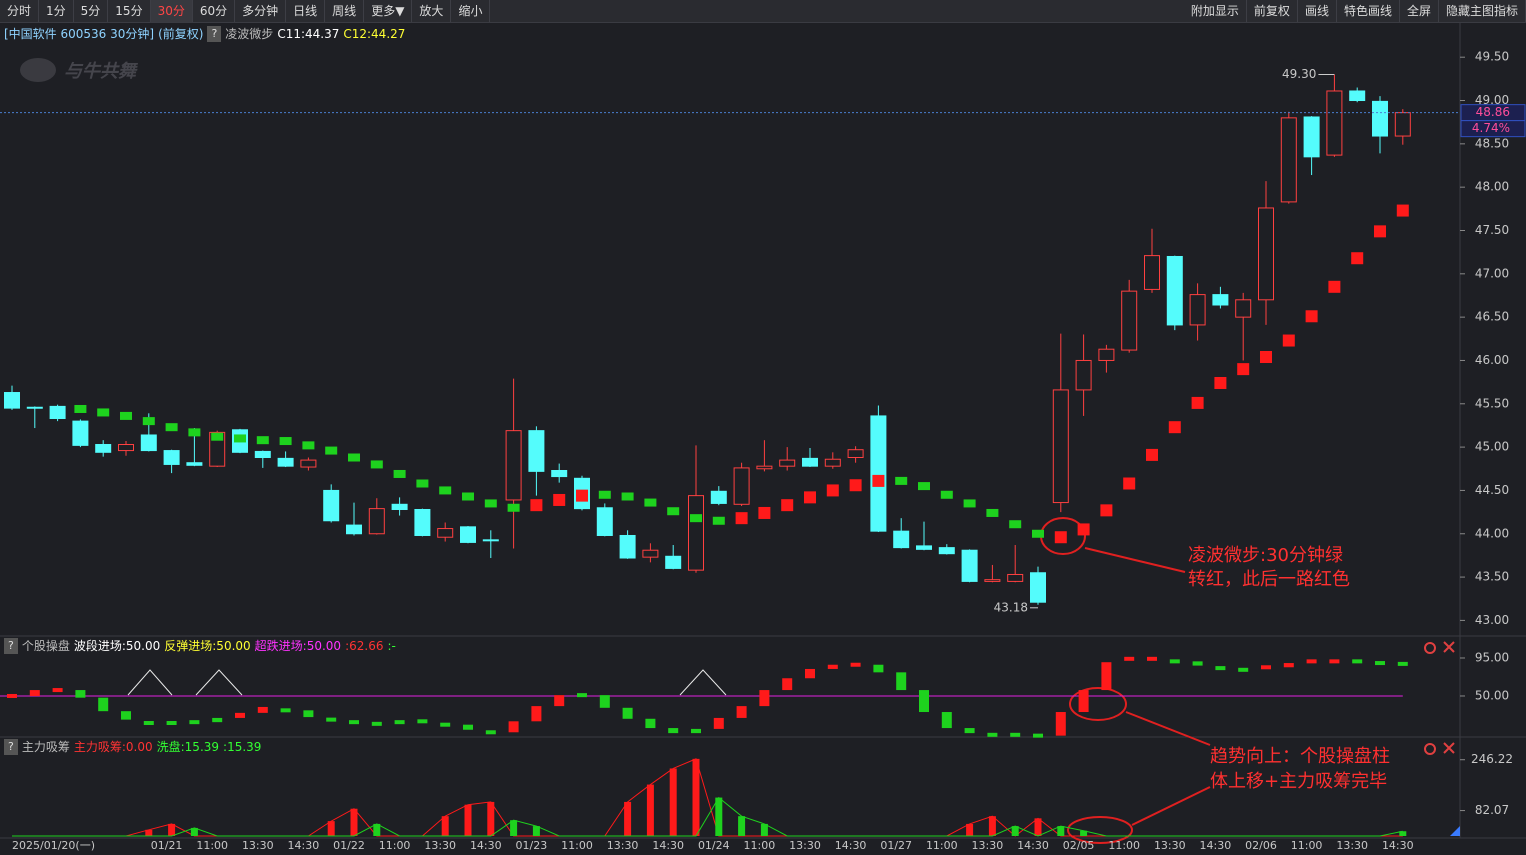 The height and width of the screenshot is (855, 1526). Describe the element at coordinates (1491, 128) in the screenshot. I see `change-pct: 4.74%` at that location.